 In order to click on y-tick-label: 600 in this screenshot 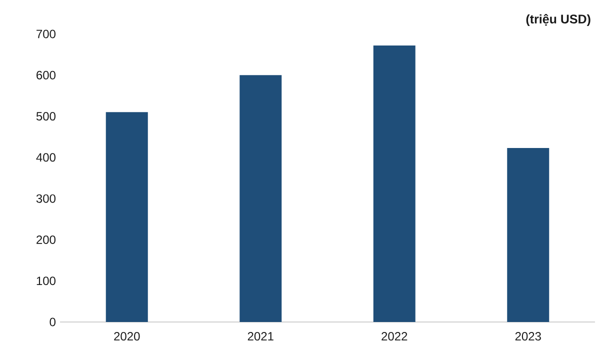, I will do `click(46, 75)`.